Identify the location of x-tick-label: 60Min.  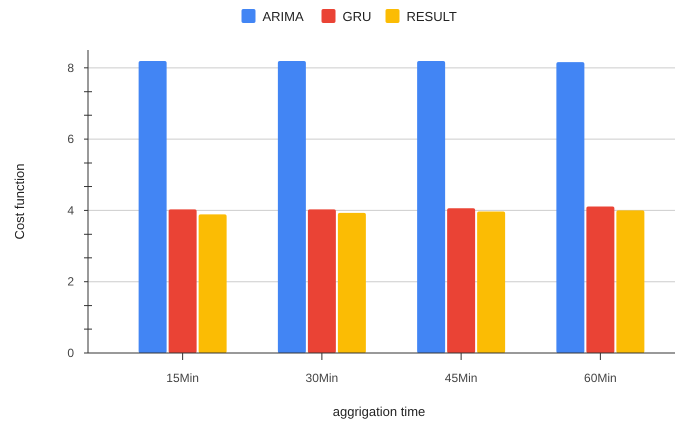
(600, 378).